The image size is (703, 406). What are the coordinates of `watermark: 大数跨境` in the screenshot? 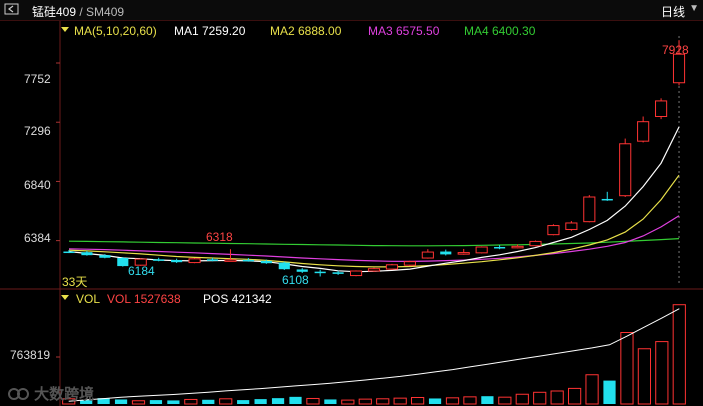 It's located at (51, 393).